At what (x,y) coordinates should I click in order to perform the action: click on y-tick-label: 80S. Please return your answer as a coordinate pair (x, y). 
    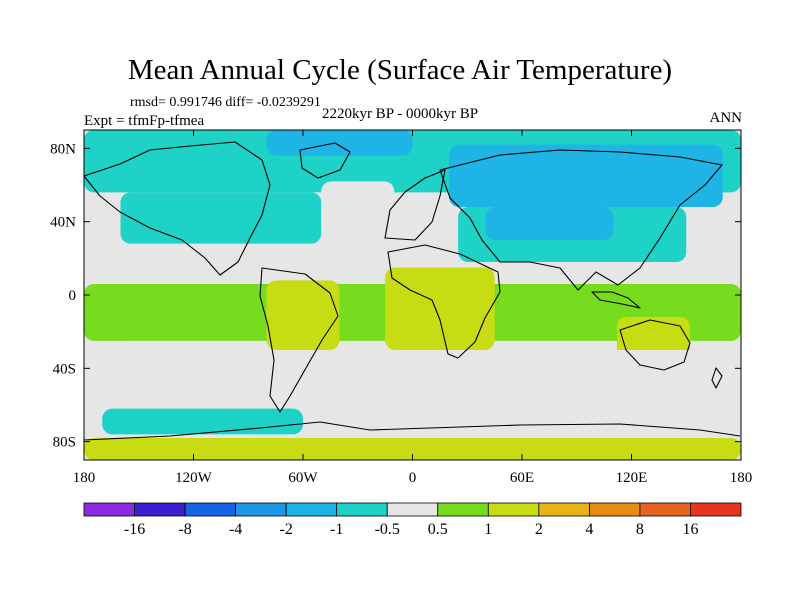
    Looking at the image, I should click on (64, 443).